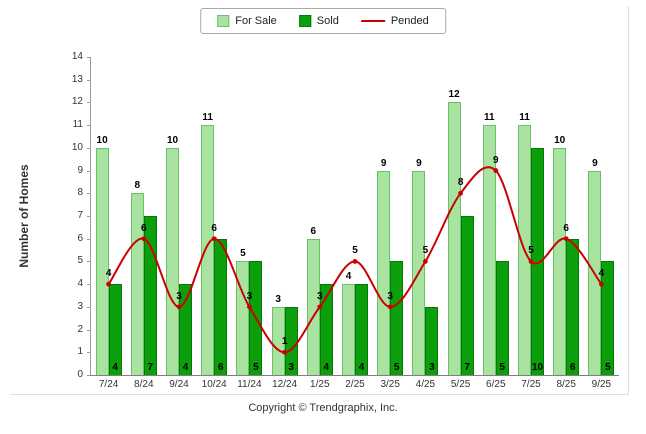 Image resolution: width=646 pixels, height=434 pixels. I want to click on y-axis-tick-label: 11, so click(77, 125).